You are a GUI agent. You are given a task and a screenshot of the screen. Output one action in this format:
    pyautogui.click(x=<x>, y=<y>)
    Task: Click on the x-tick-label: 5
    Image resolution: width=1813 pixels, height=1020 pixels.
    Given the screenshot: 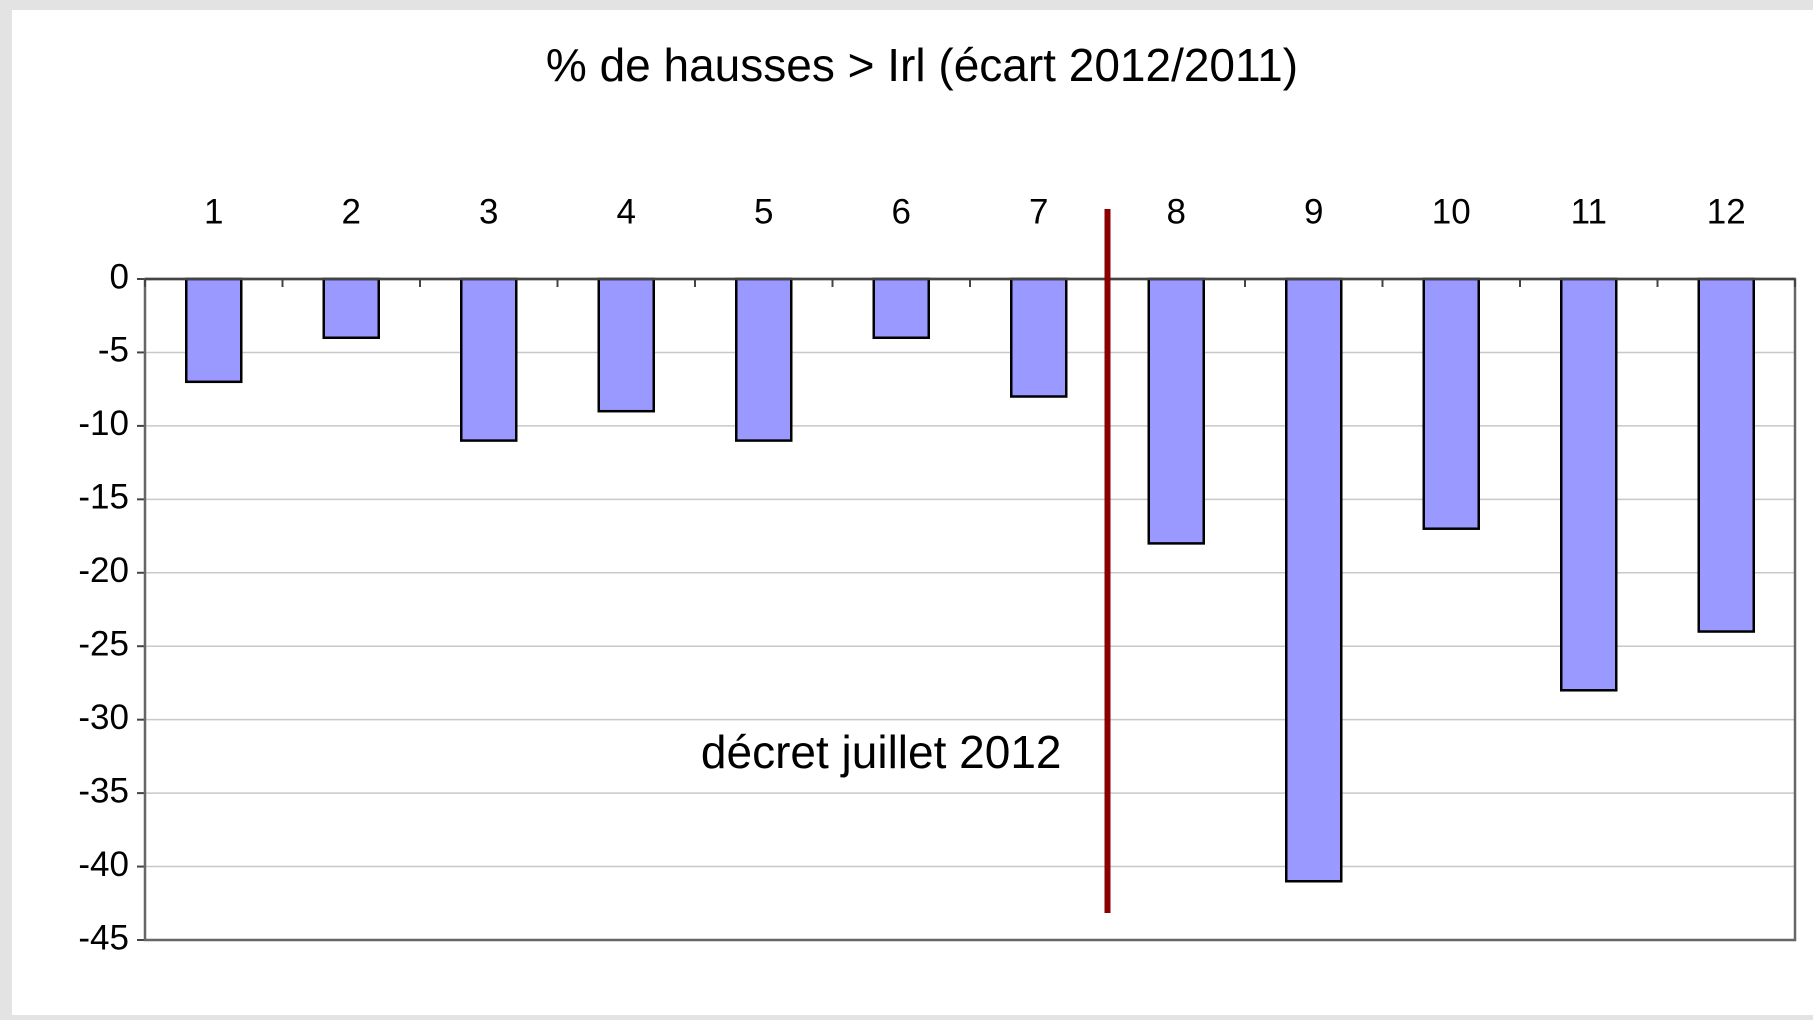 What is the action you would take?
    pyautogui.click(x=763, y=211)
    